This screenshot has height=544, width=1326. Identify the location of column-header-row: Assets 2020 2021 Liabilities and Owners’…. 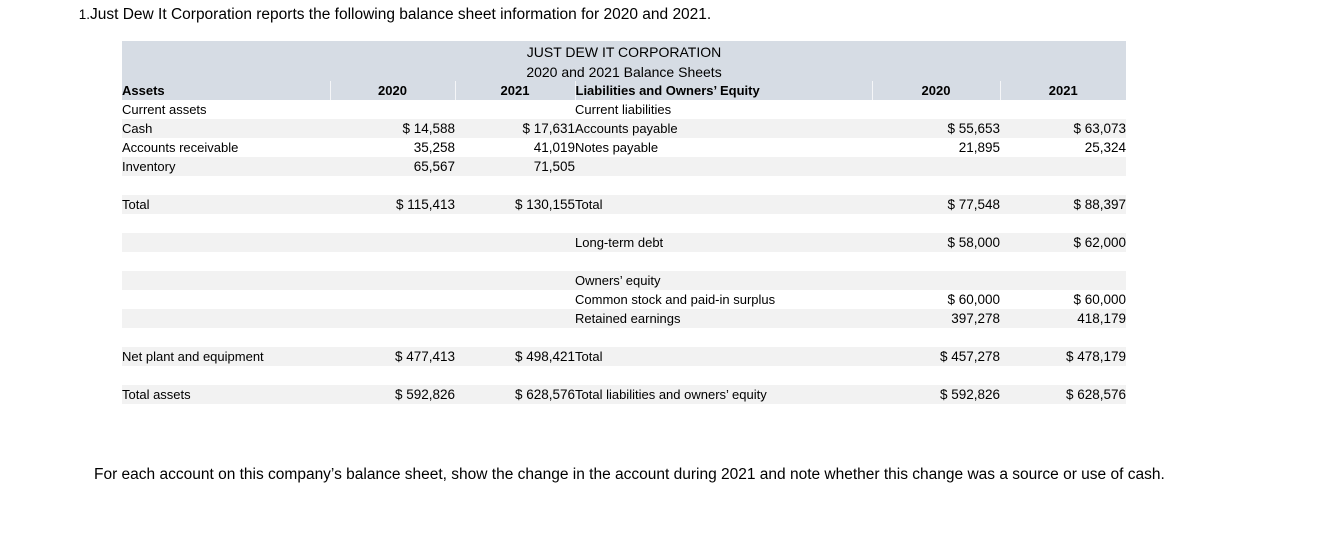
(624, 90).